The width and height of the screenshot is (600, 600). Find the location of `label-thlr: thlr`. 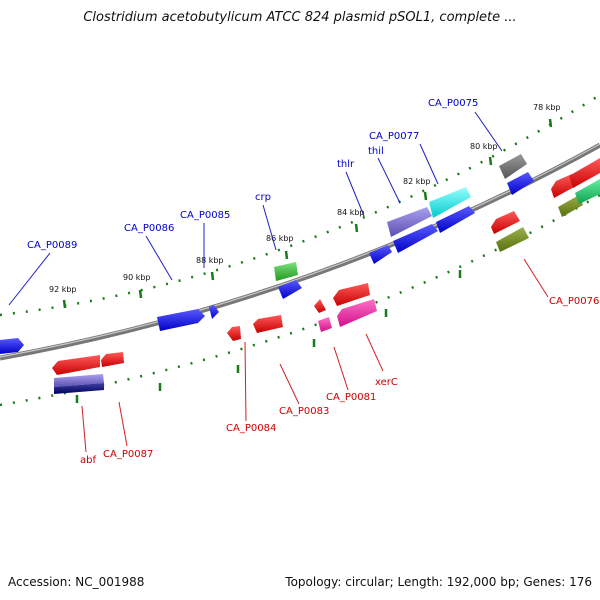

label-thlr: thlr is located at coordinates (346, 164).